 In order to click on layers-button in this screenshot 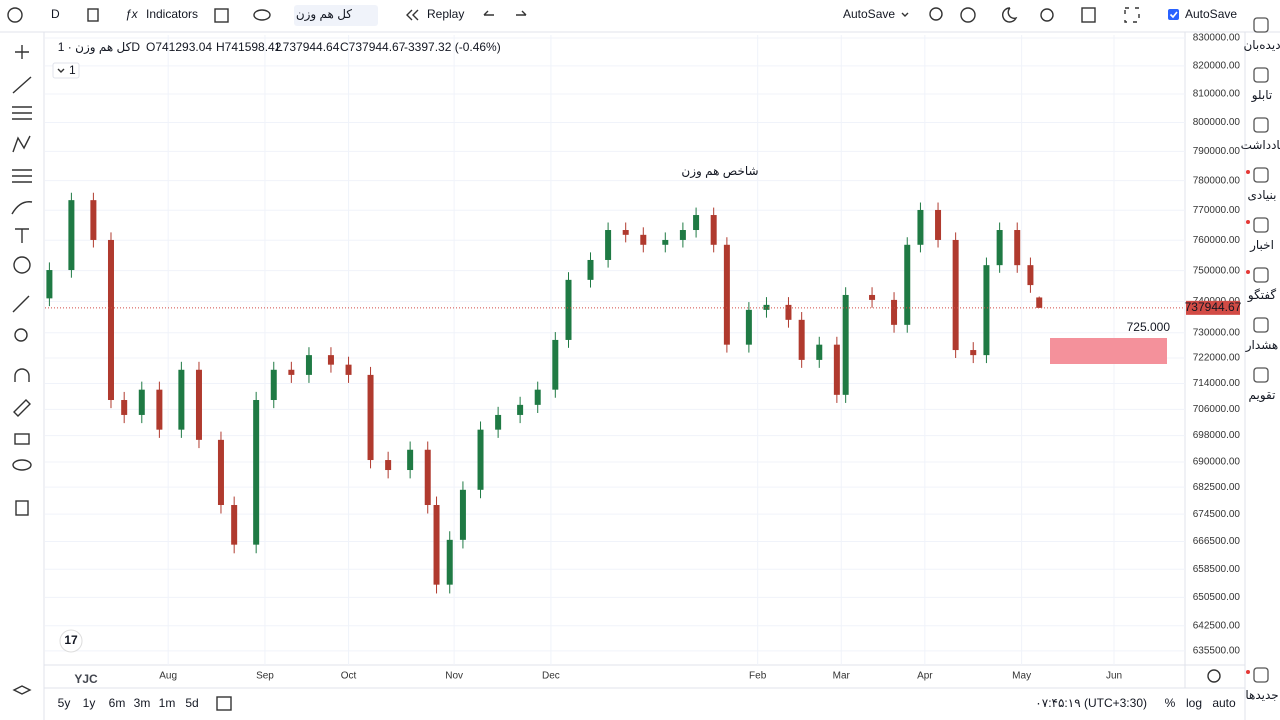, I will do `click(22, 690)`.